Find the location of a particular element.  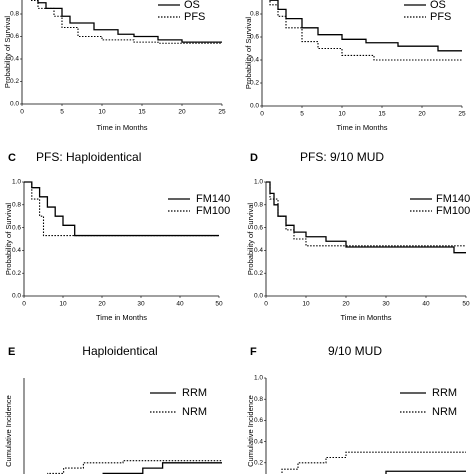

panel-title: PFS: Haploidentical is located at coordinates (88, 157).